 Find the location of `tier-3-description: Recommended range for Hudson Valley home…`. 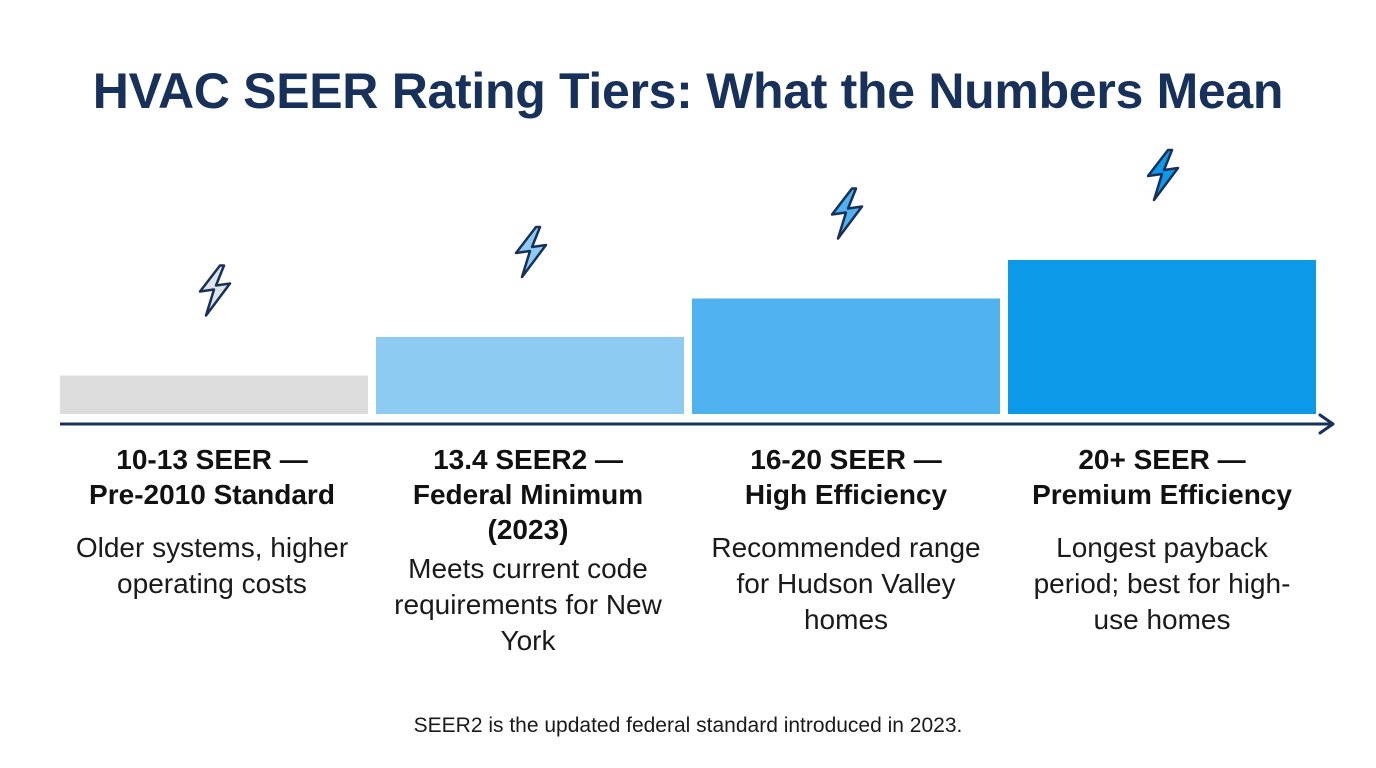

tier-3-description: Recommended range for Hudson Valley home… is located at coordinates (846, 583).